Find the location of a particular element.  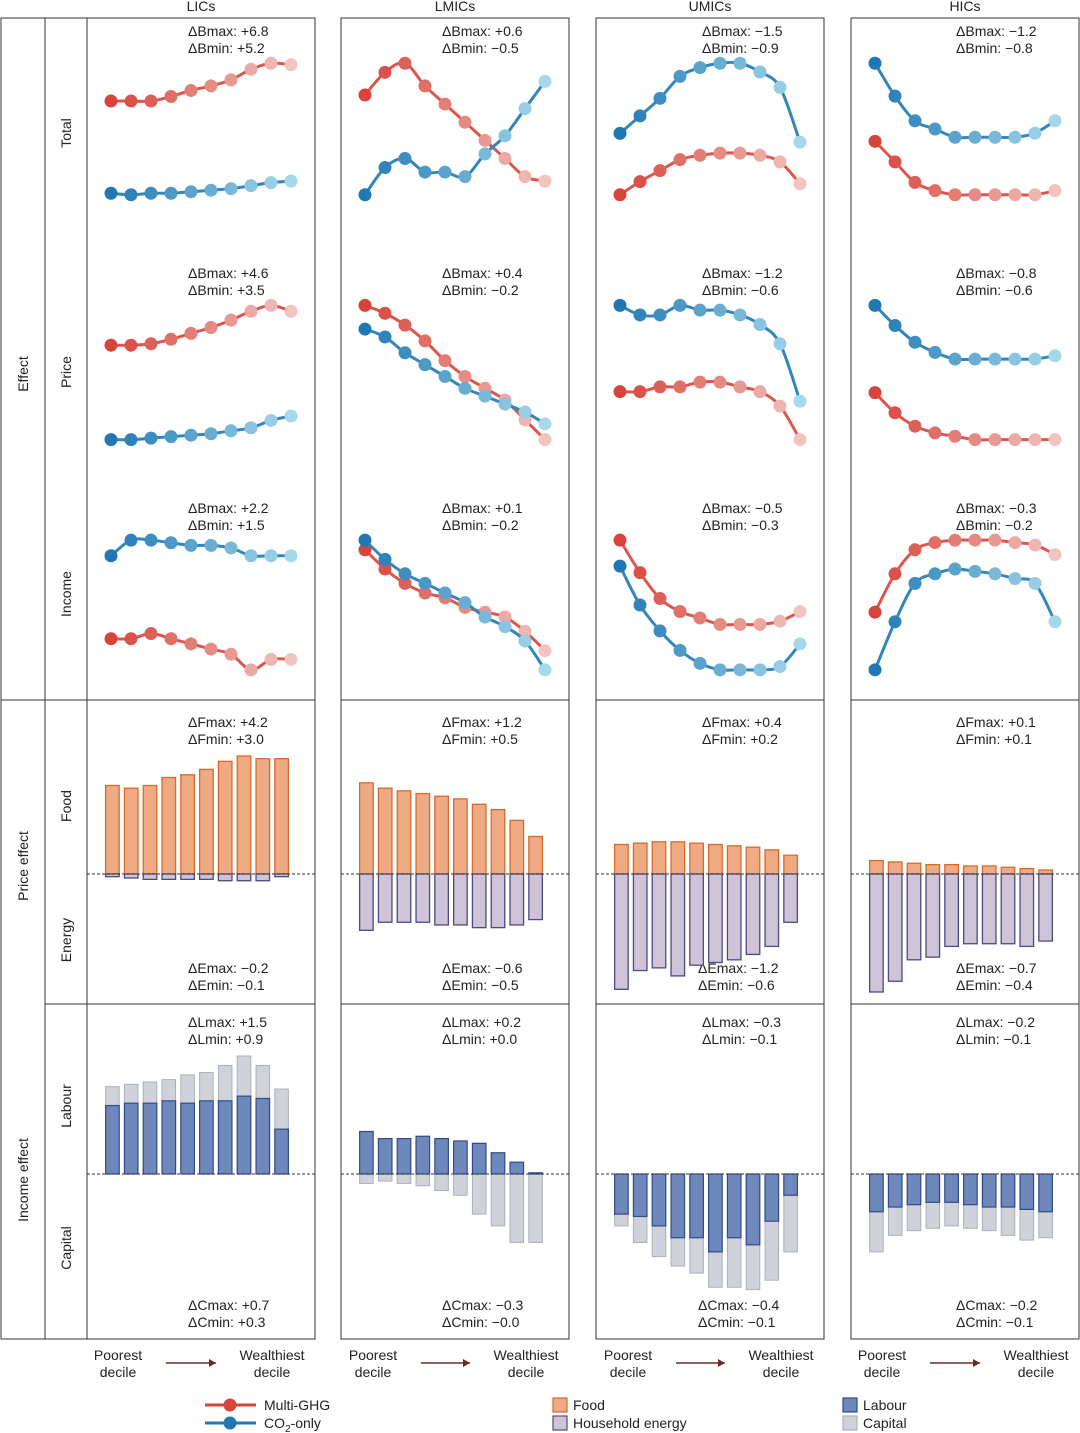

x-axis-right-label: Wealthiest is located at coordinates (271, 1355).